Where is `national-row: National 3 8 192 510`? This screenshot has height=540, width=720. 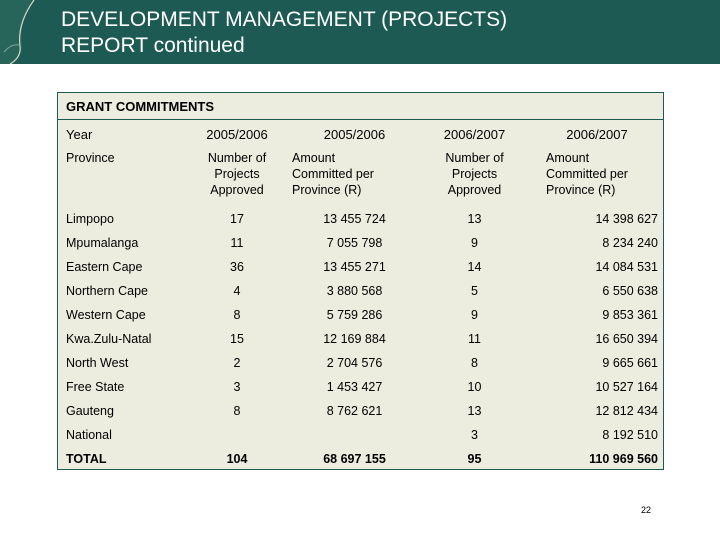
national-row: National 3 8 192 510 is located at coordinates (362, 435).